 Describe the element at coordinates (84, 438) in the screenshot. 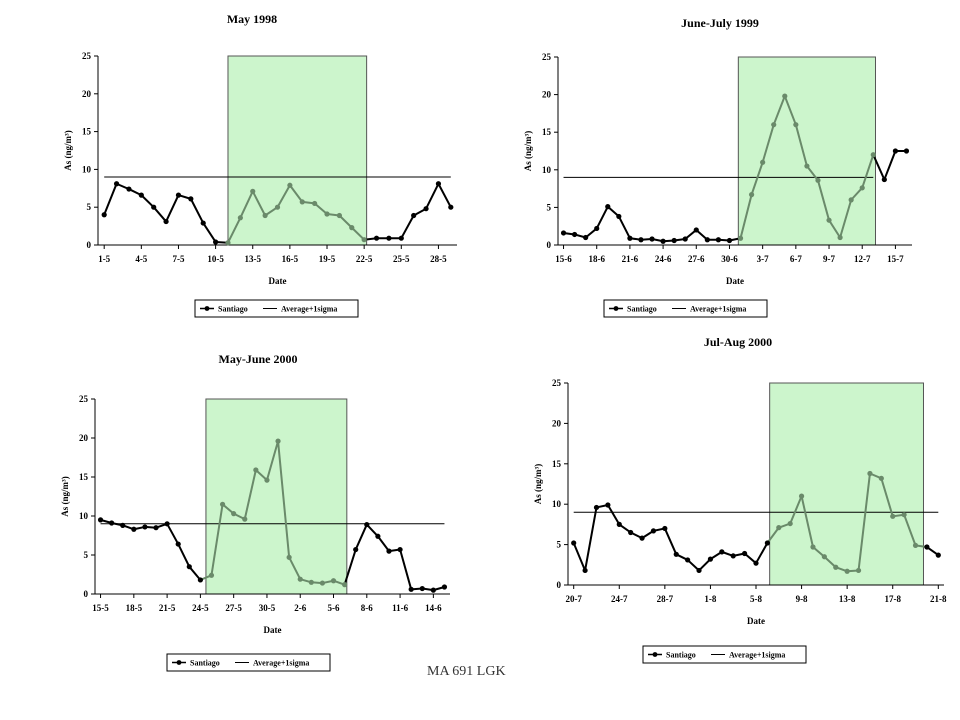

I see `y-tick-label: 20` at that location.